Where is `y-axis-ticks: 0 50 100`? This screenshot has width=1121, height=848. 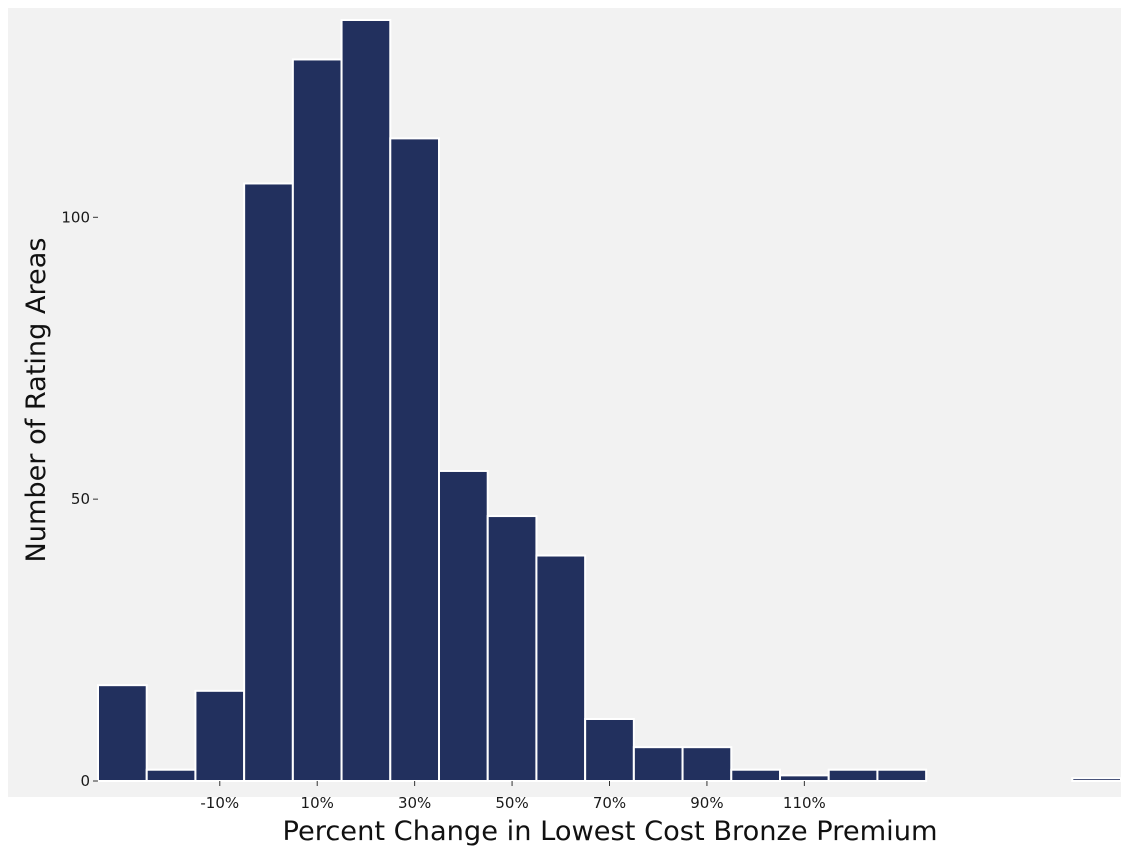
y-axis-ticks: 0 50 100 is located at coordinates (79, 499).